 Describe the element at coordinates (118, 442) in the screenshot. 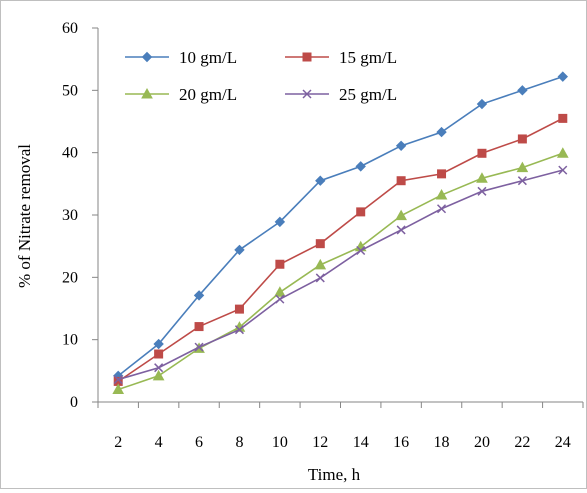

I see `x-tick-label: 2` at that location.